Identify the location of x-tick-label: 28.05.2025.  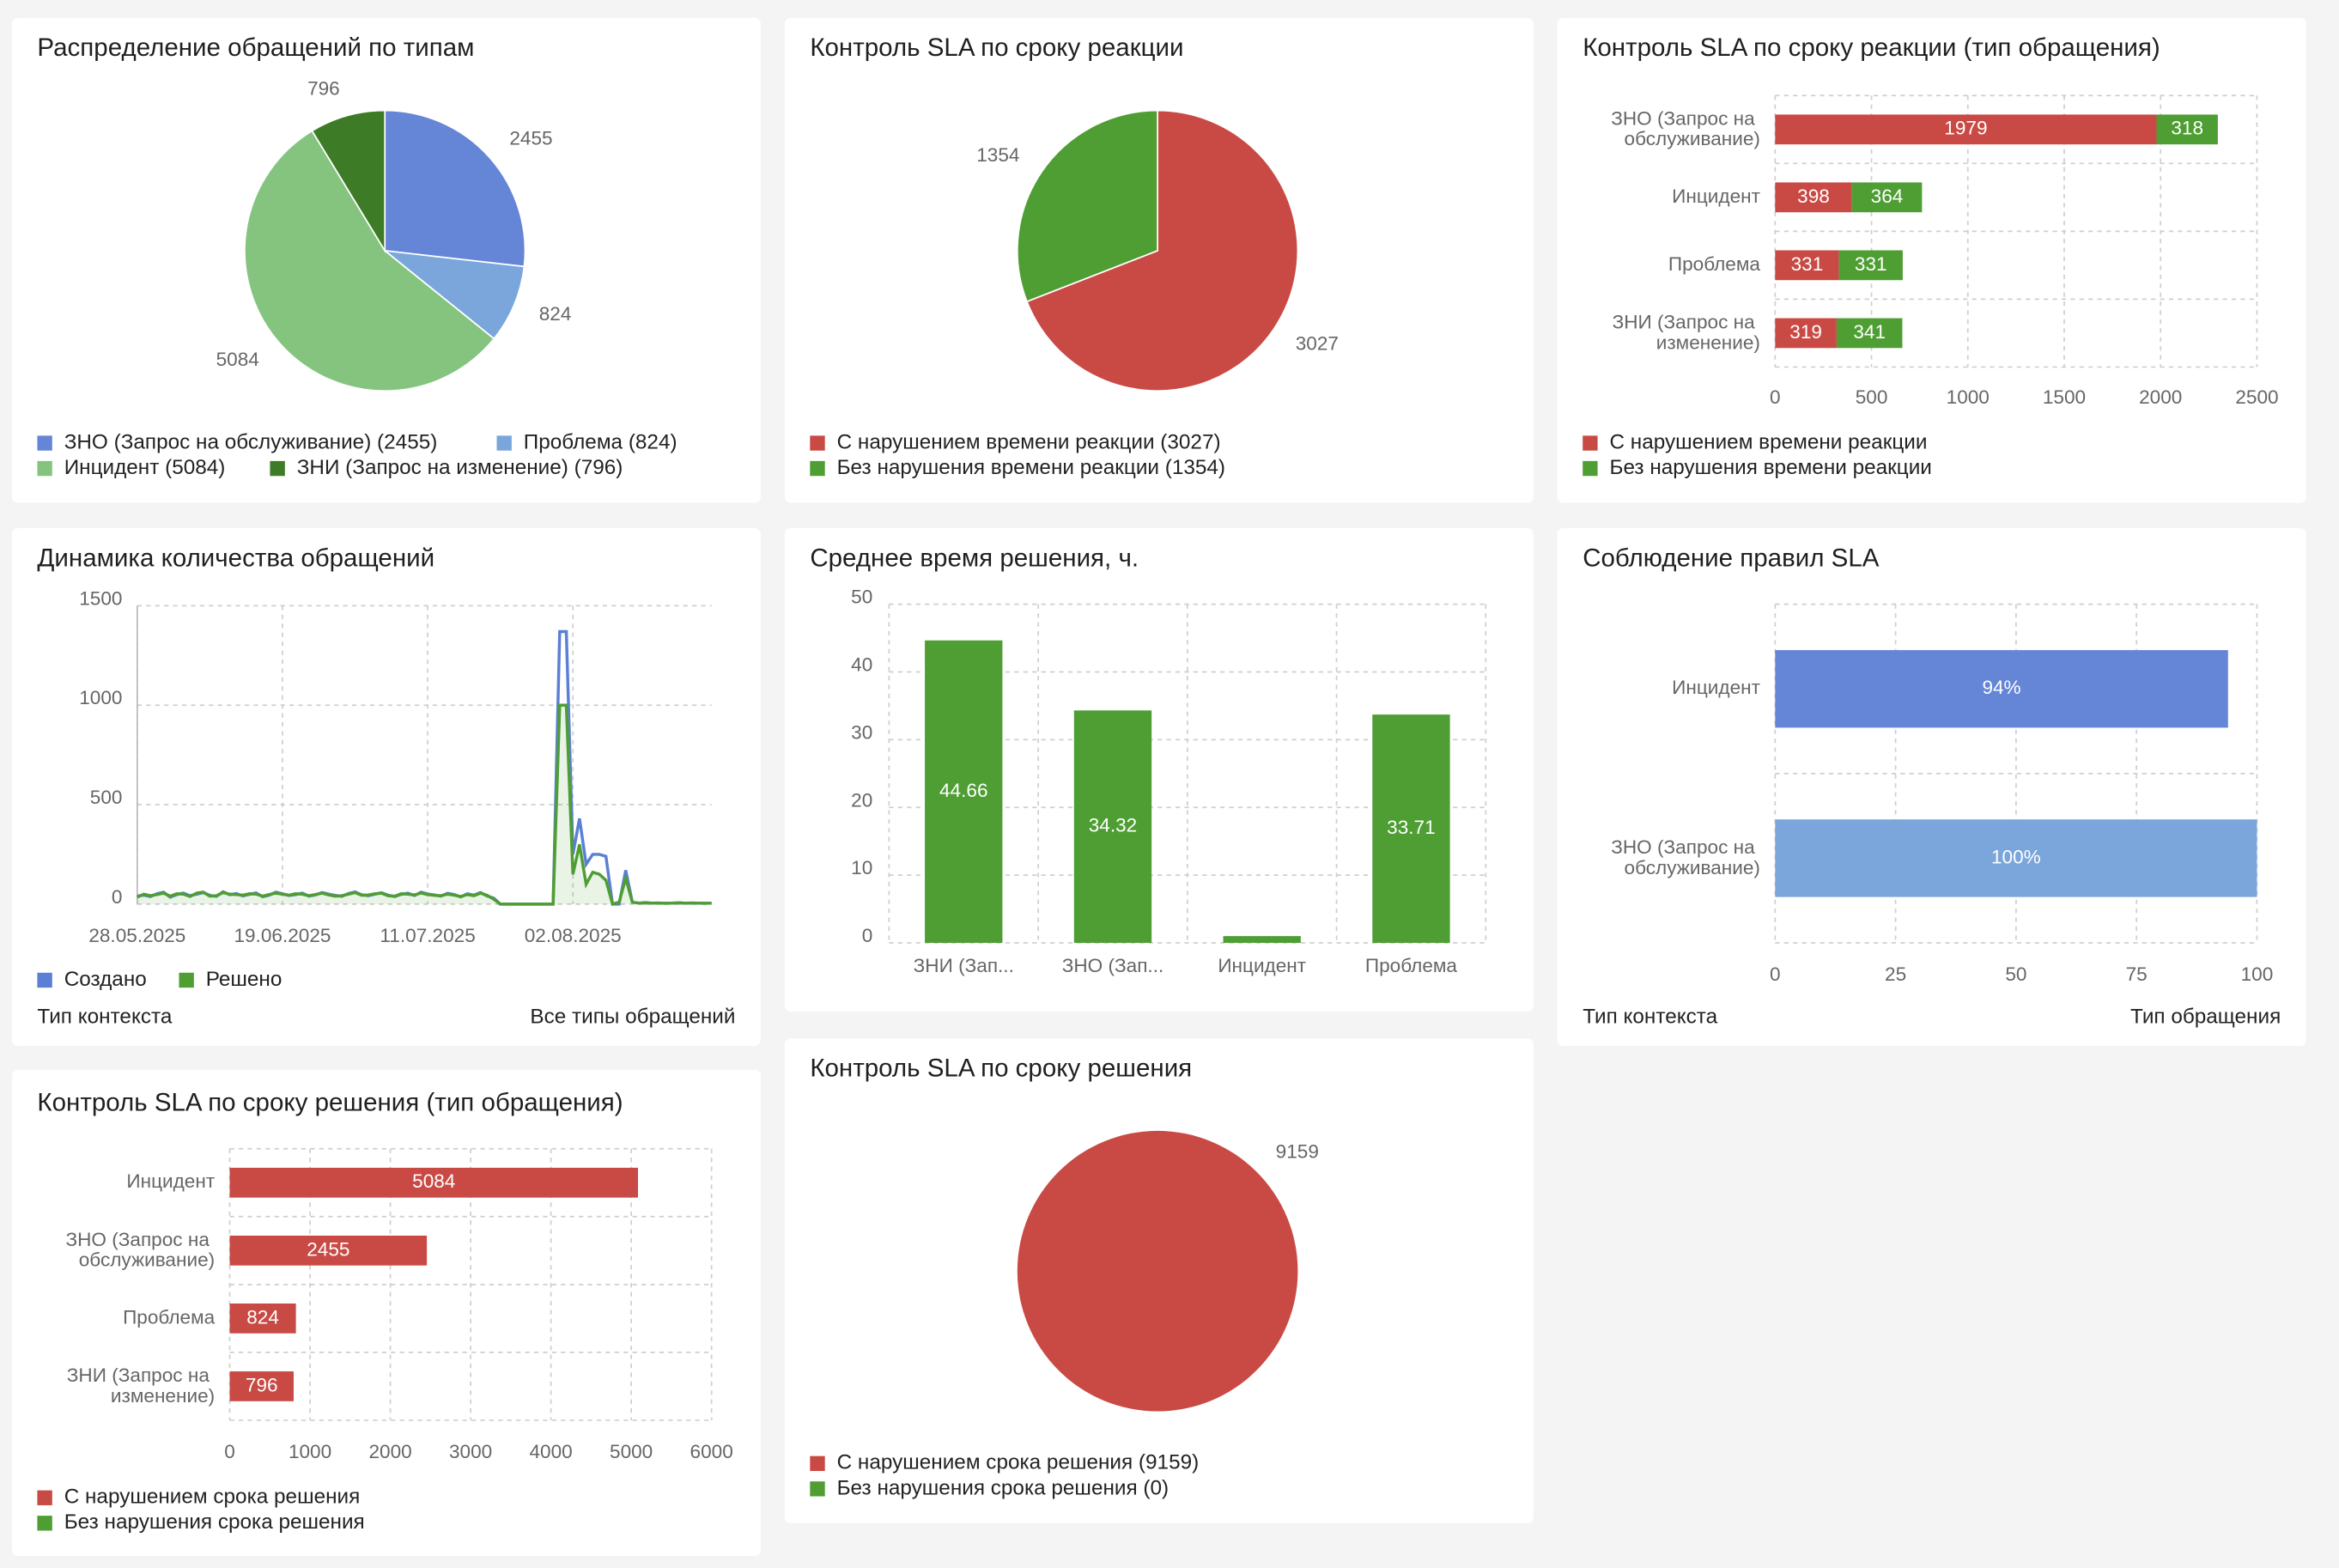
(136, 935).